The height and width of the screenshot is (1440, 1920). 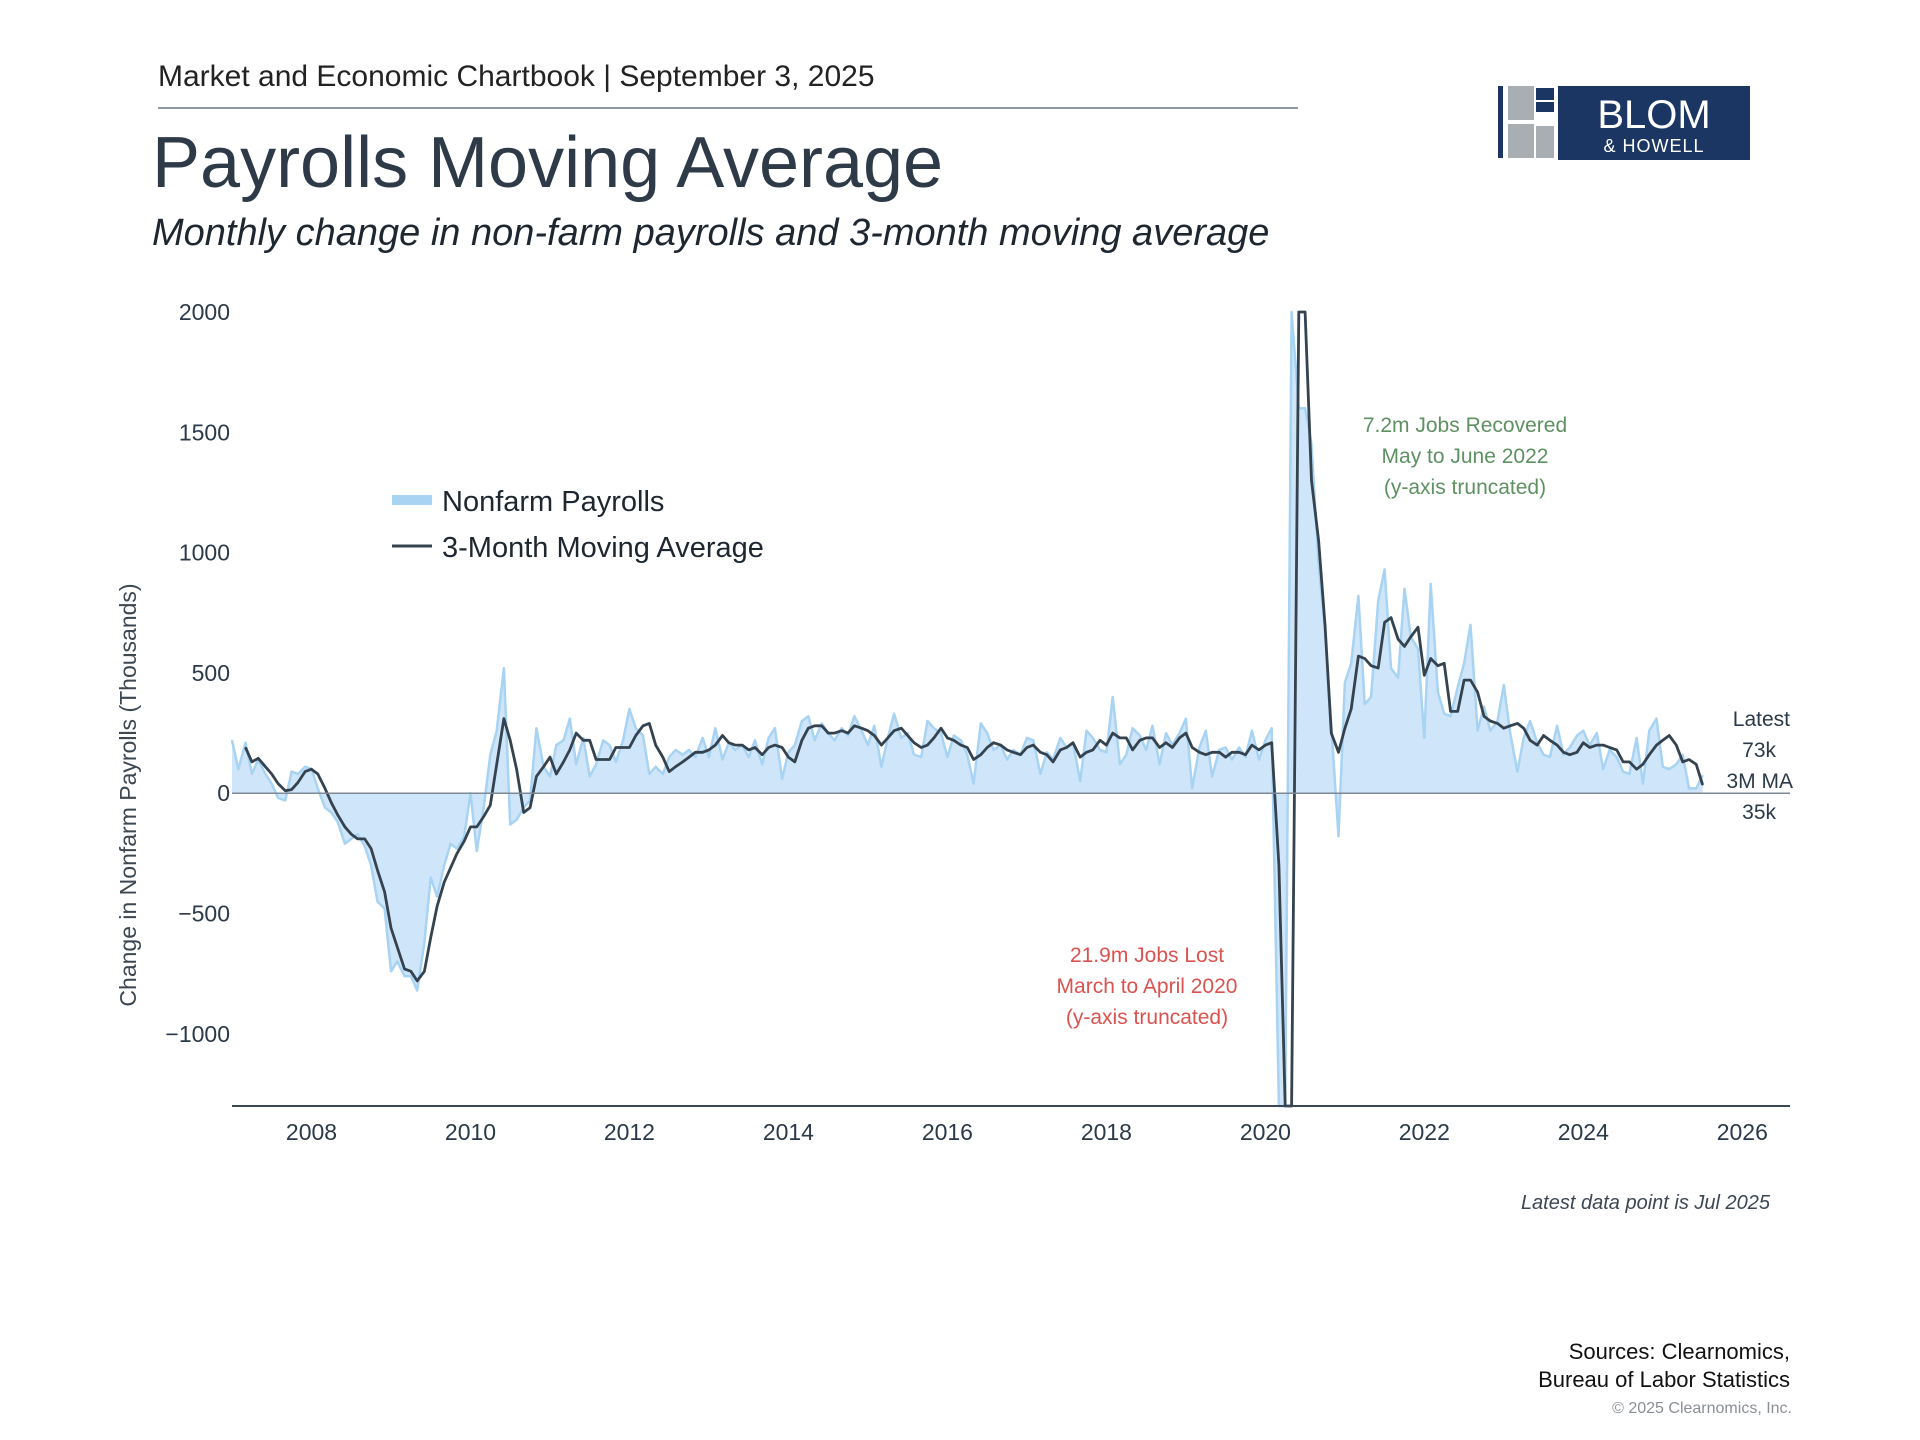 I want to click on y-tick-label: 500, so click(x=211, y=673).